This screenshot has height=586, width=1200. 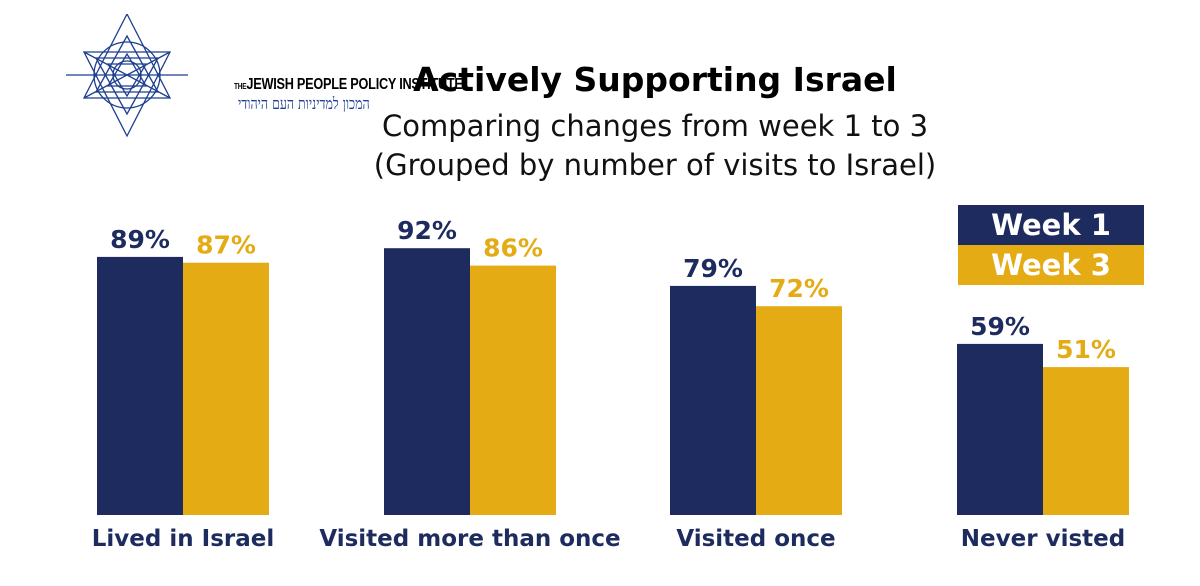 I want to click on data-label-visited-more-than-once-week-1: 92%, so click(x=427, y=230).